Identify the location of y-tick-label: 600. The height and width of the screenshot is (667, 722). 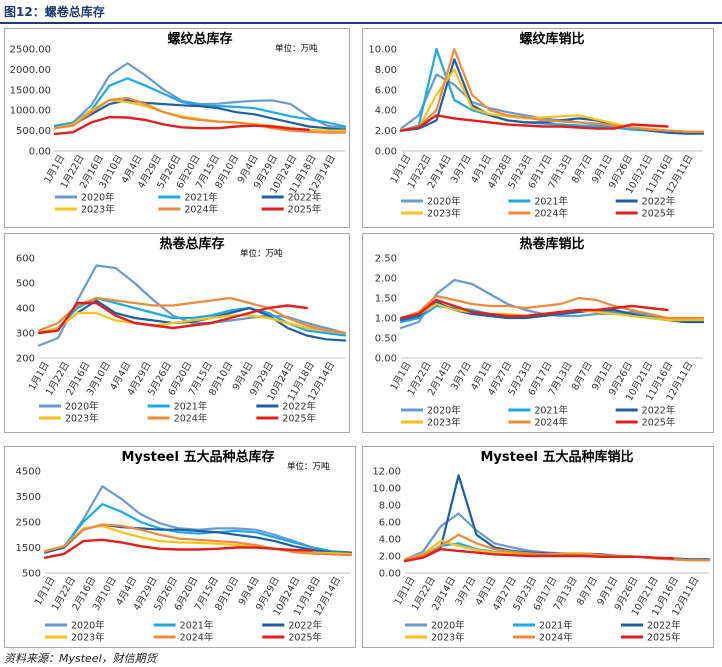
(25, 259).